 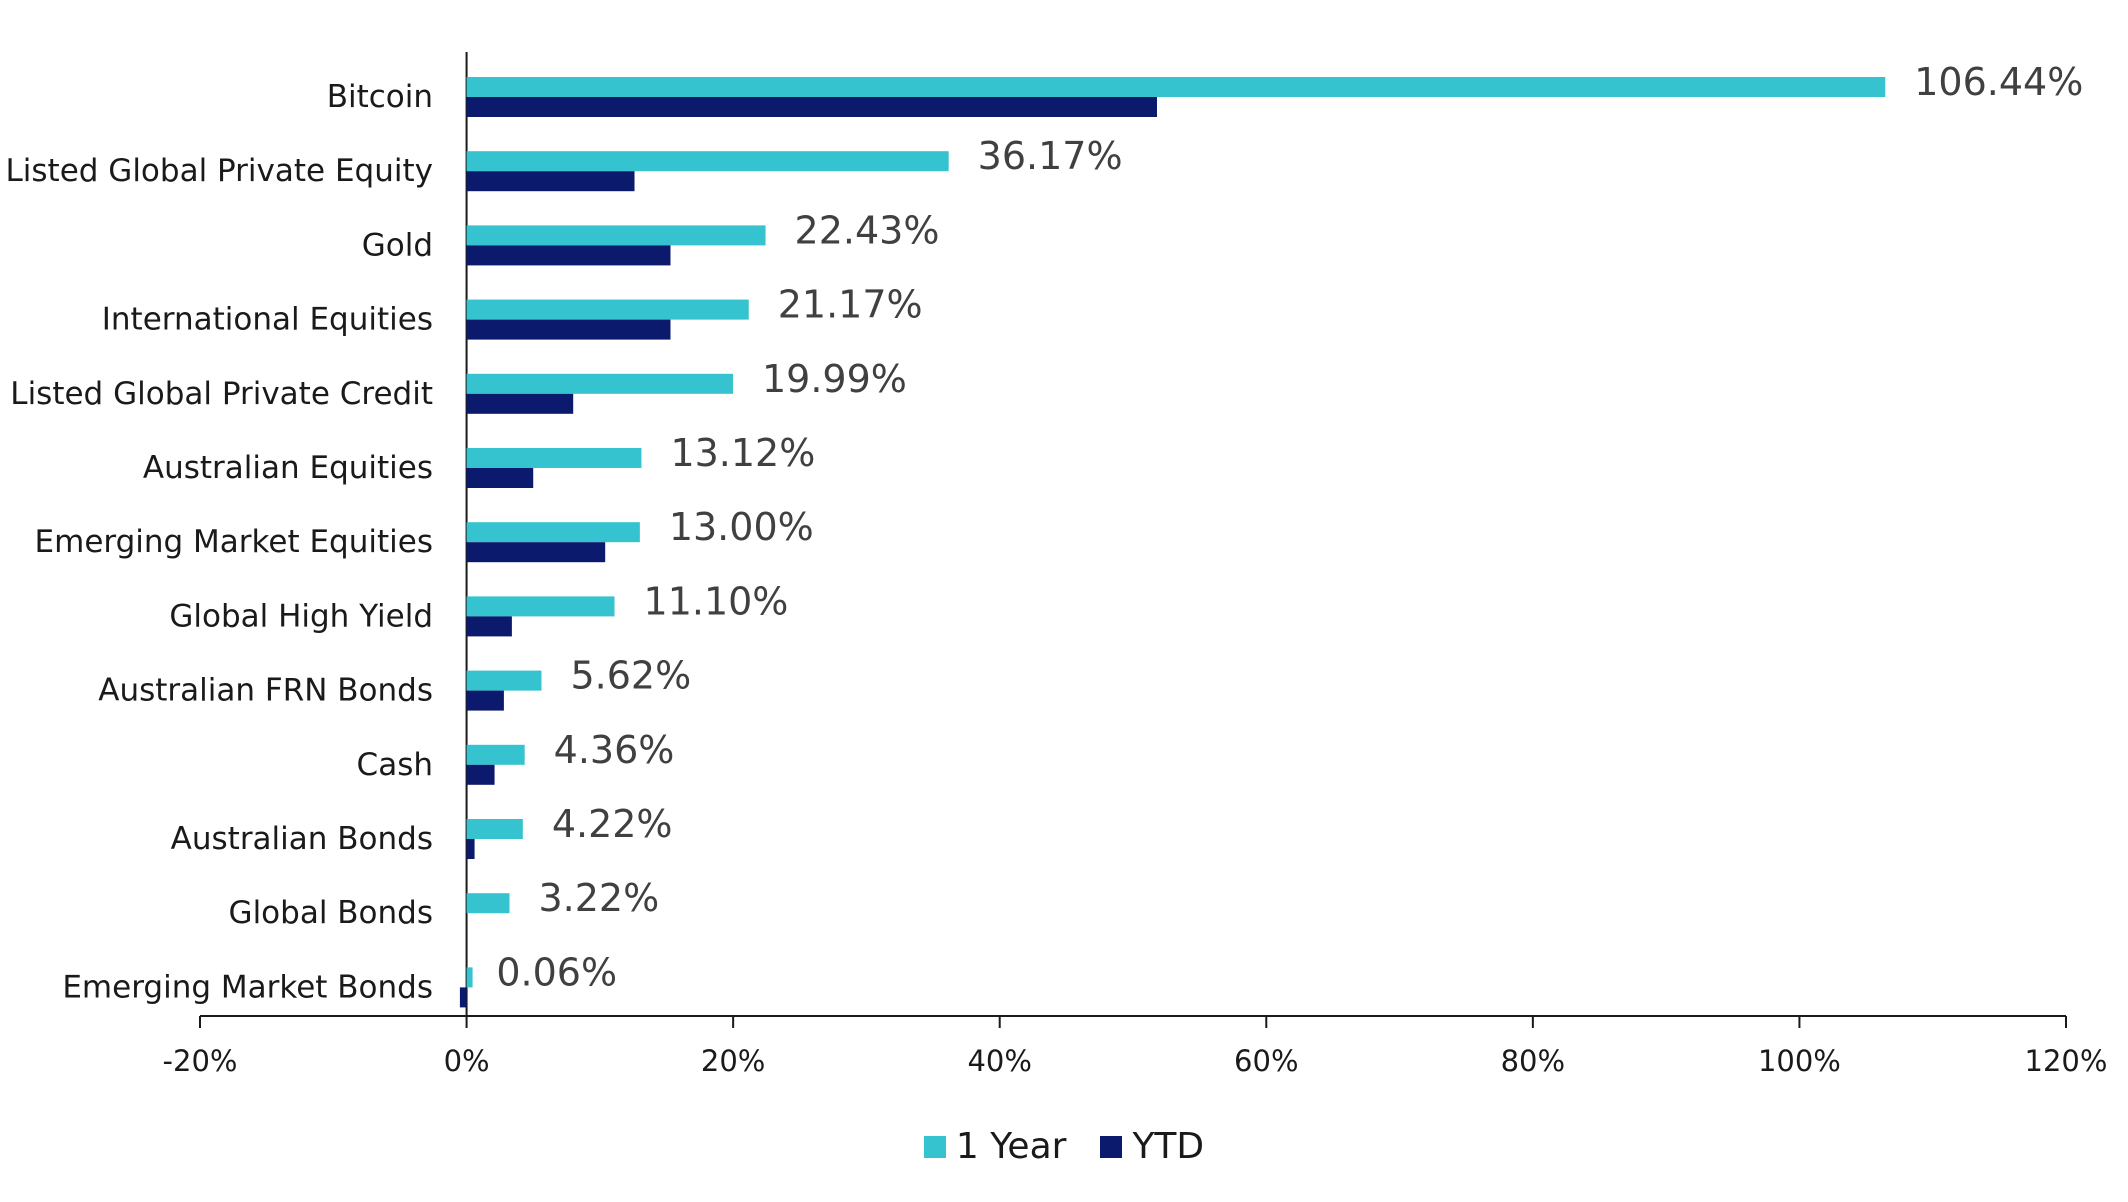 I want to click on category-label-australian-bonds: Australian Bonds, so click(x=302, y=839).